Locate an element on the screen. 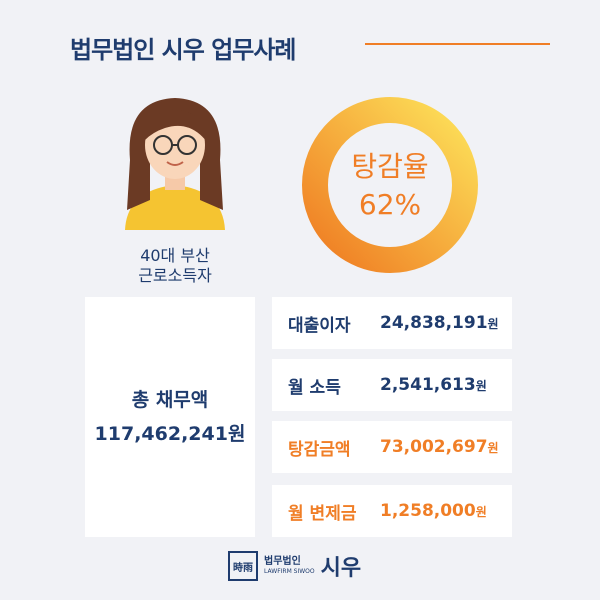 The image size is (600, 600). row-value: 2,541,613 is located at coordinates (428, 385).